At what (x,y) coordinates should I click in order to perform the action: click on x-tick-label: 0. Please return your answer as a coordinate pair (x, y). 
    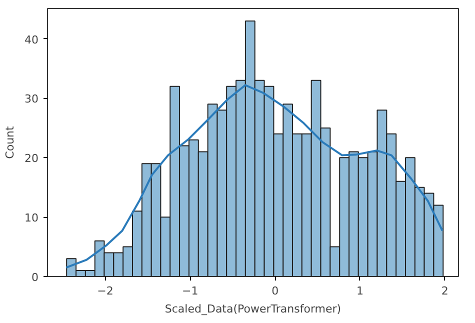
    Looking at the image, I should click on (275, 291).